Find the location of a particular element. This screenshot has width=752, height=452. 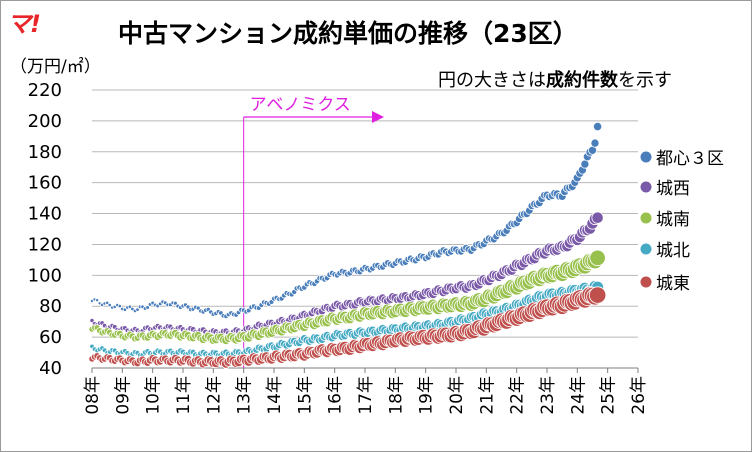

legend-label-0: 都心３区 is located at coordinates (690, 159).